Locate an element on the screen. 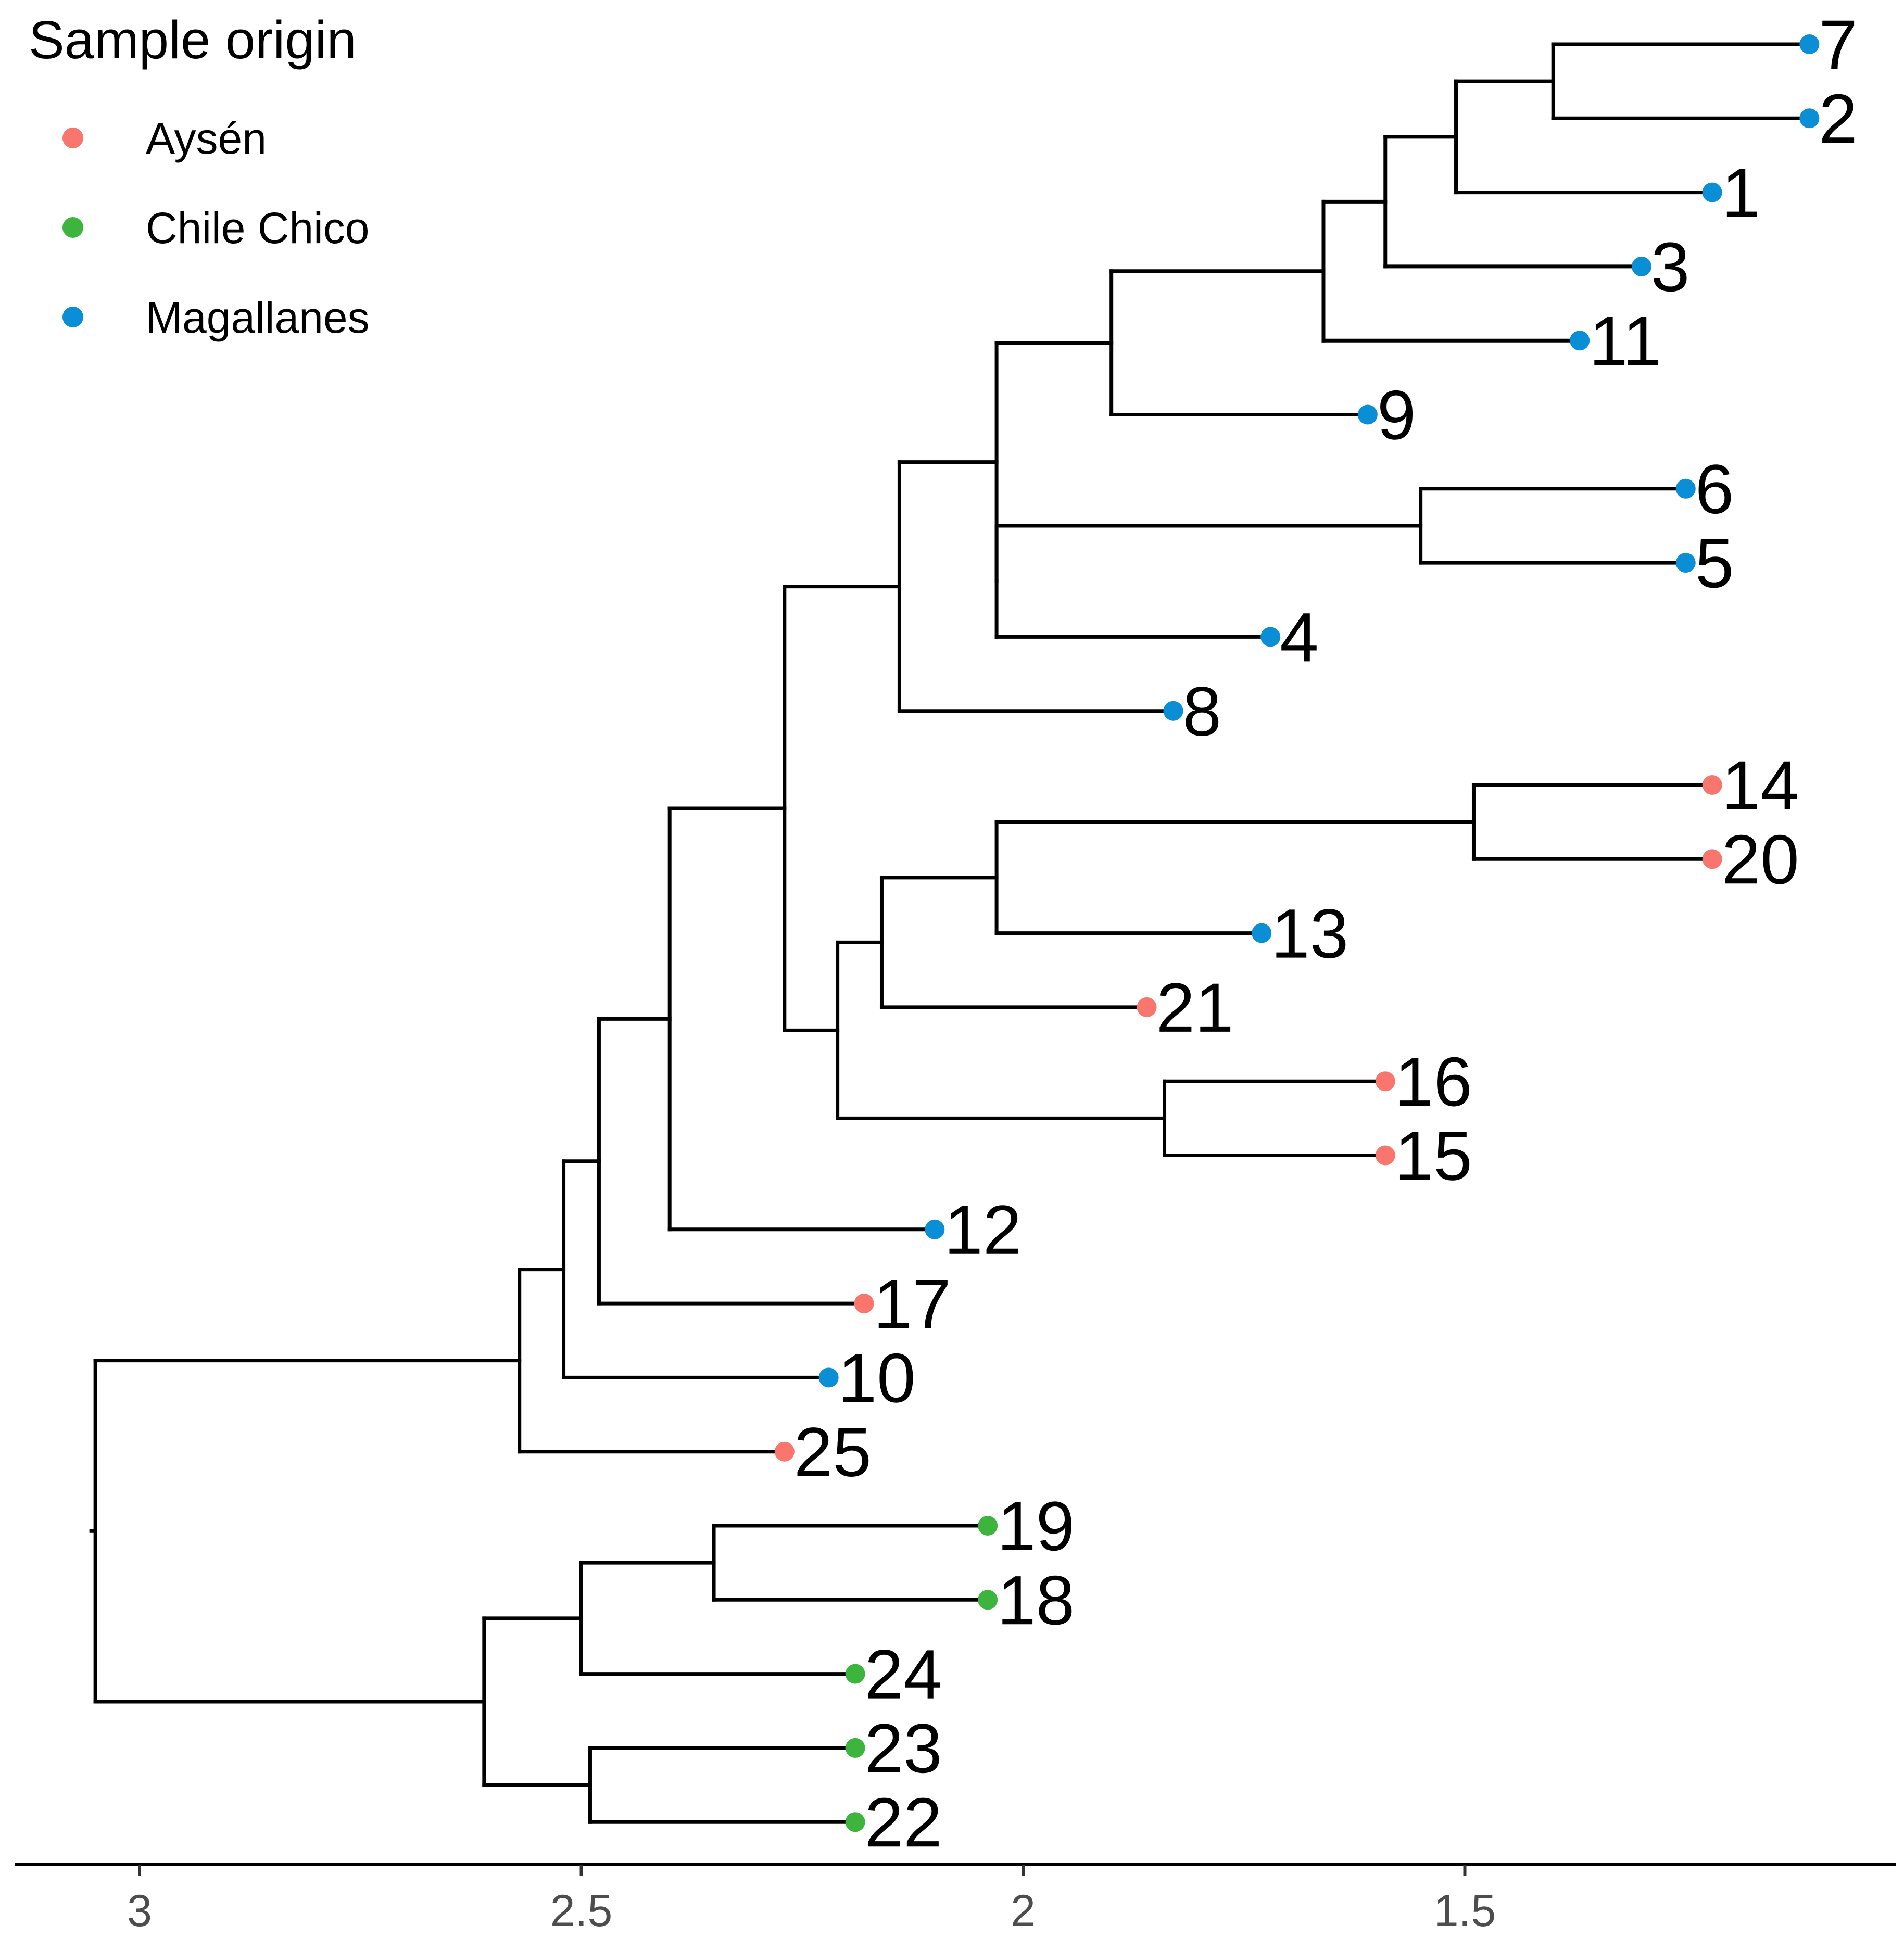  leaf-label-6: 6 is located at coordinates (1714, 489).